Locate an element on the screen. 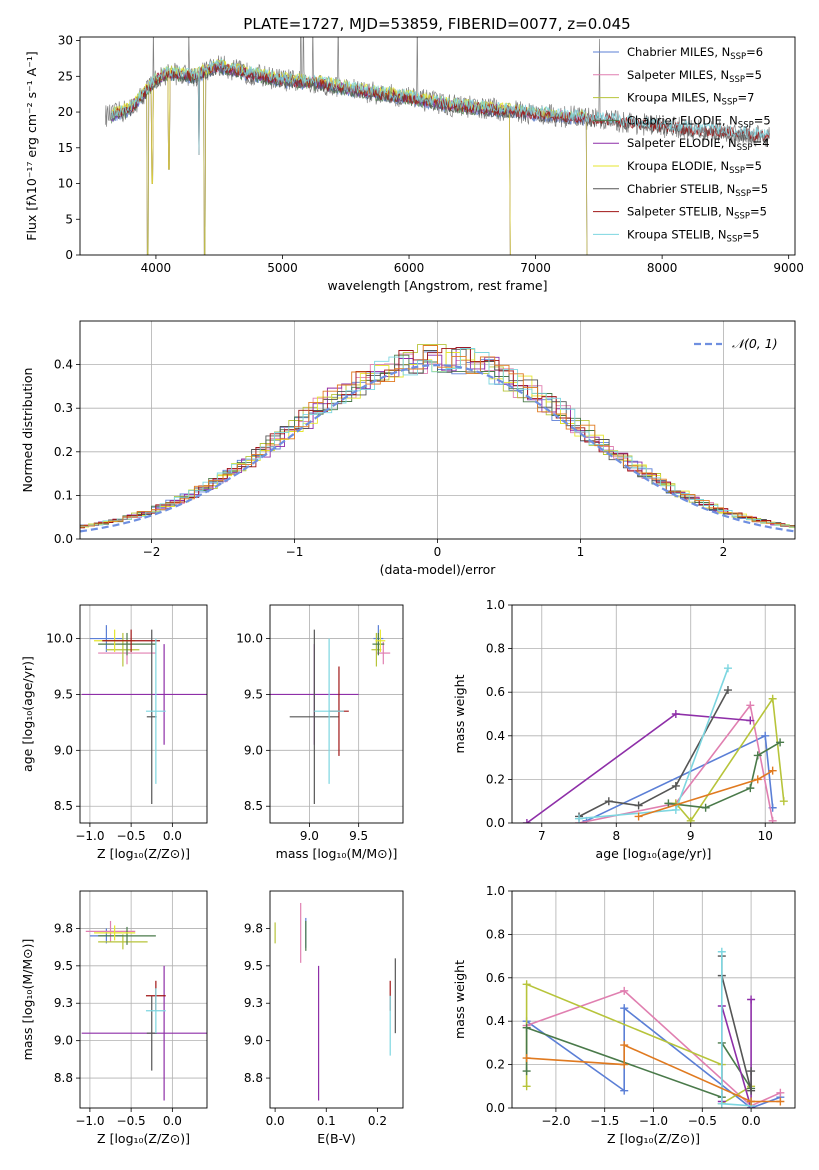 Image resolution: width=819 pixels, height=1170 pixels. legend-entry-tail: =4 is located at coordinates (761, 143).